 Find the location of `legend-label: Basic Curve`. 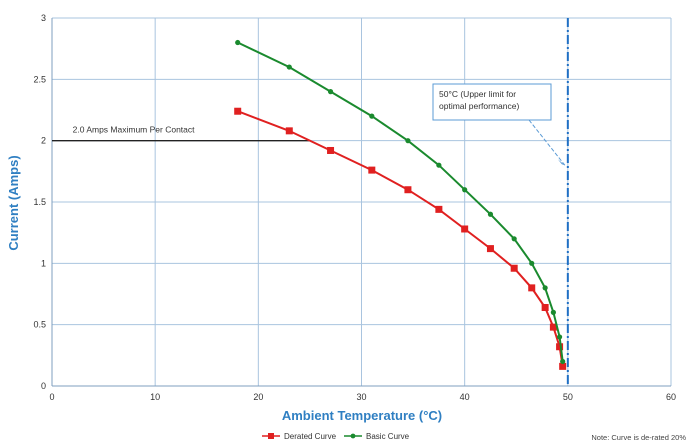

legend-label: Basic Curve is located at coordinates (388, 436).